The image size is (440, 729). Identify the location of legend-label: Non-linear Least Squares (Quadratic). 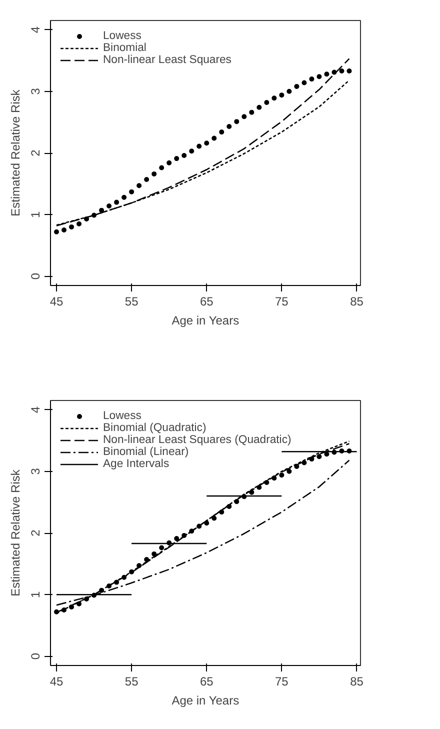
(197, 440).